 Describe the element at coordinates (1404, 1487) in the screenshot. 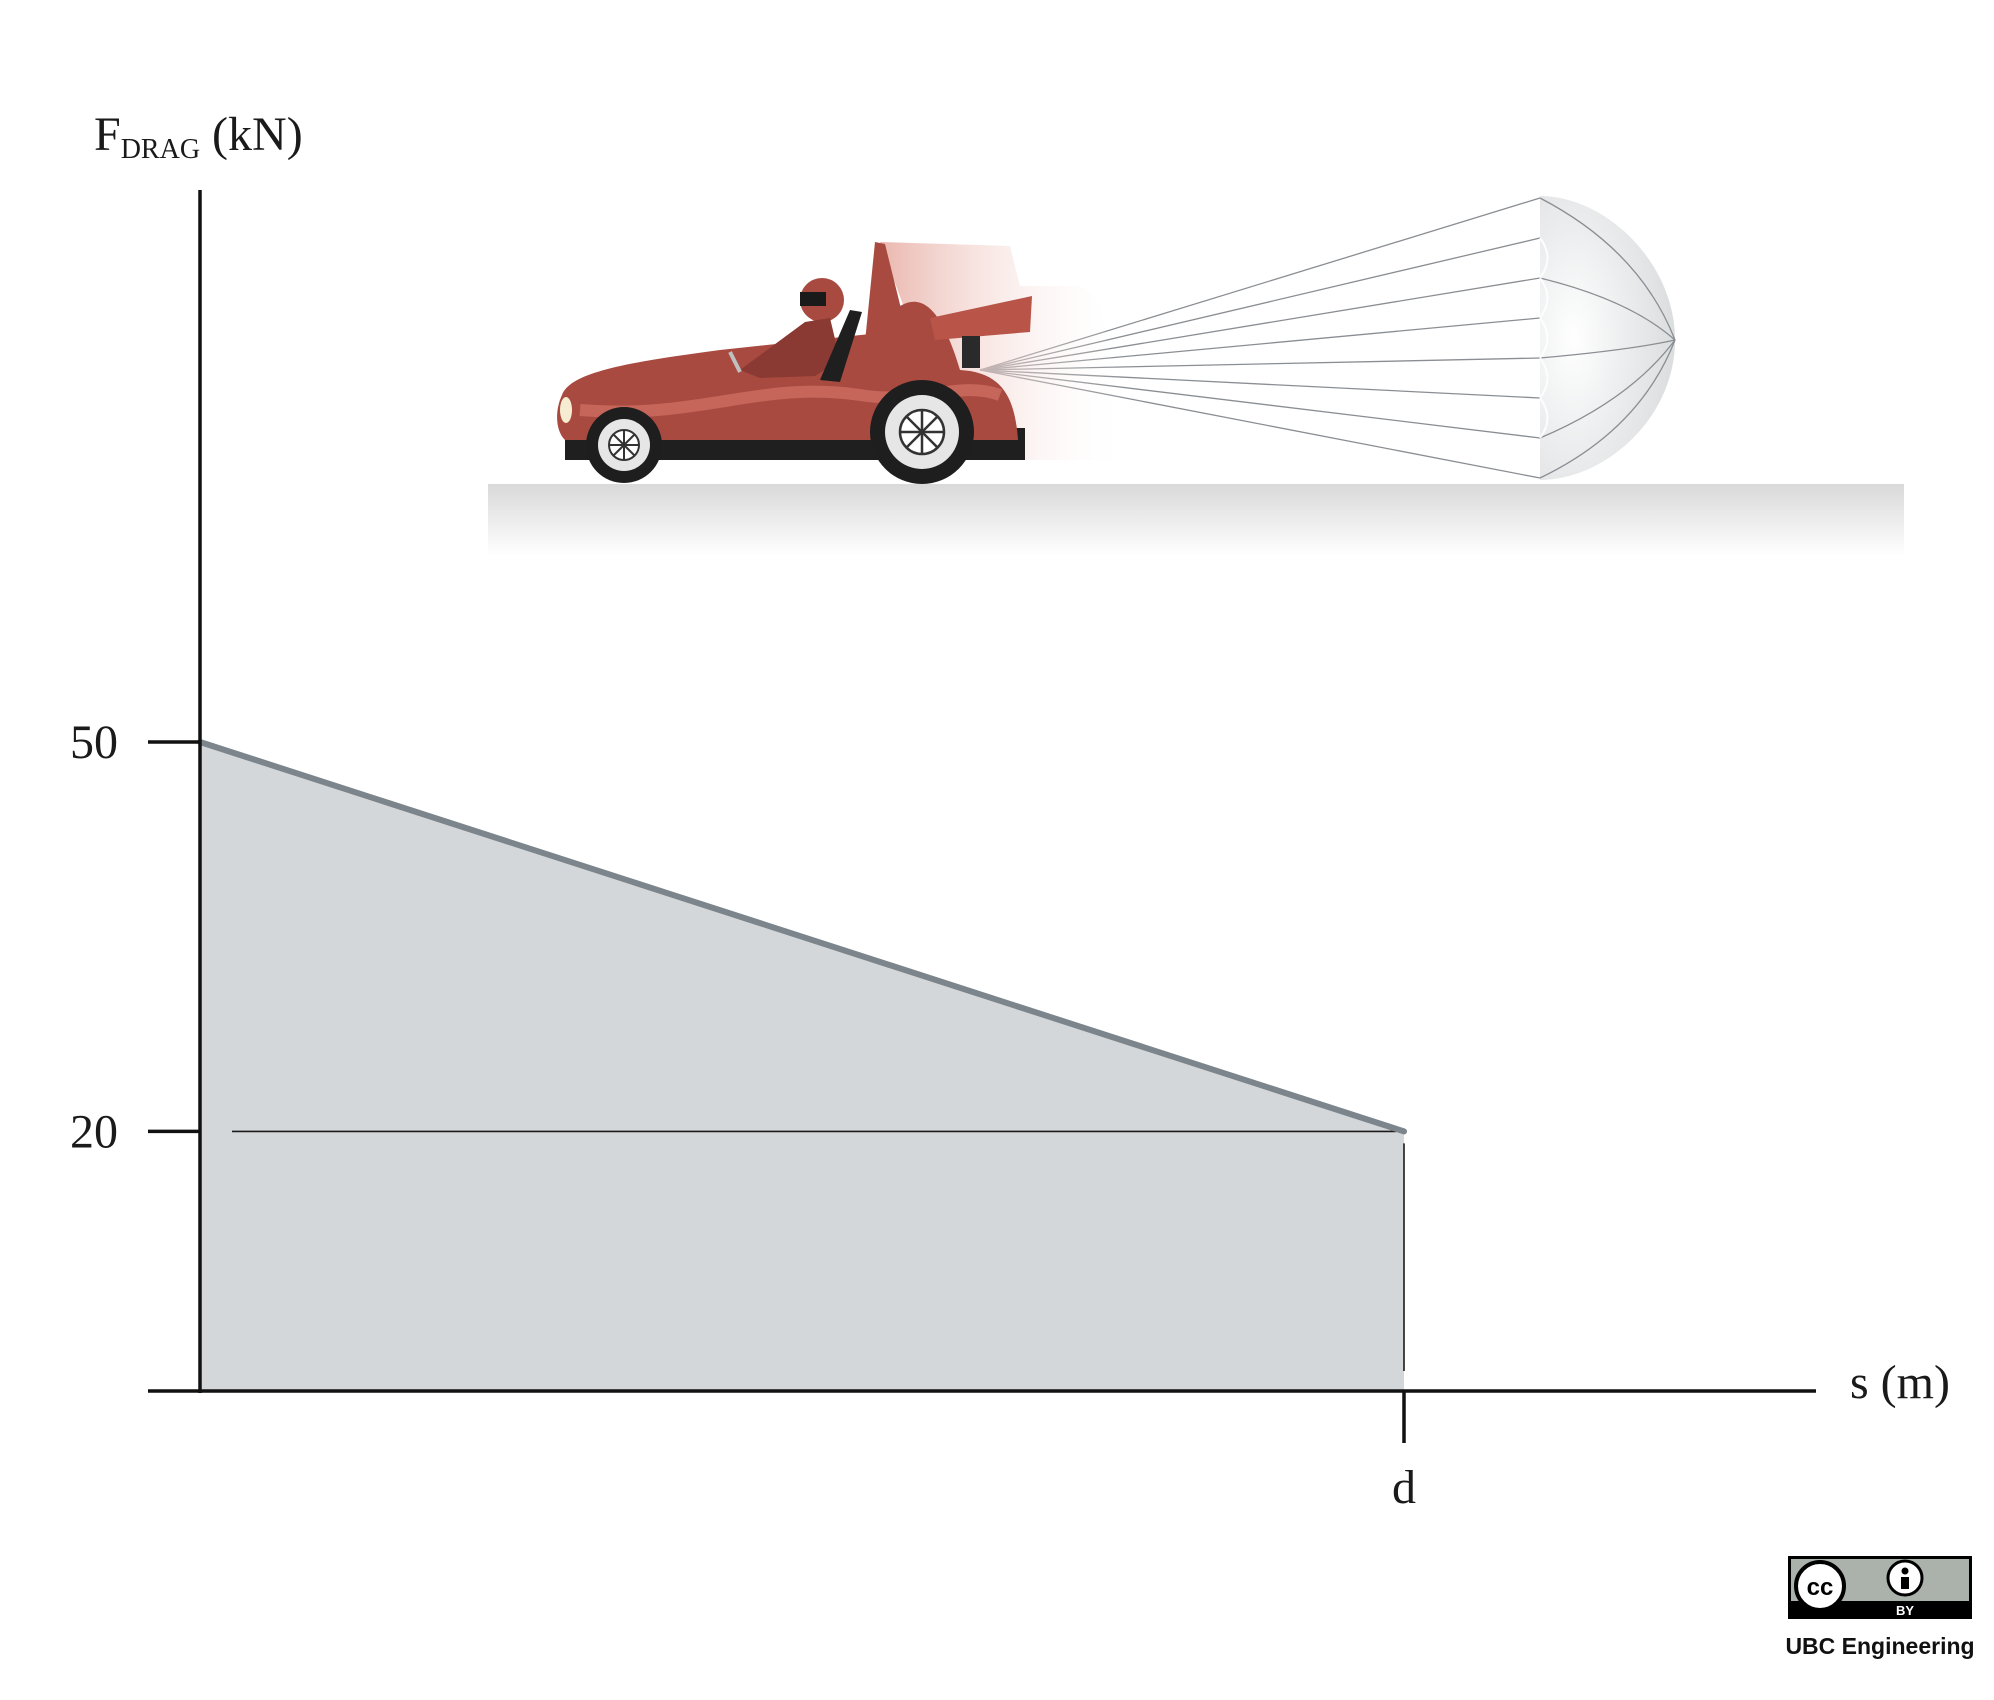

I see `x-tick-label-d: d` at that location.